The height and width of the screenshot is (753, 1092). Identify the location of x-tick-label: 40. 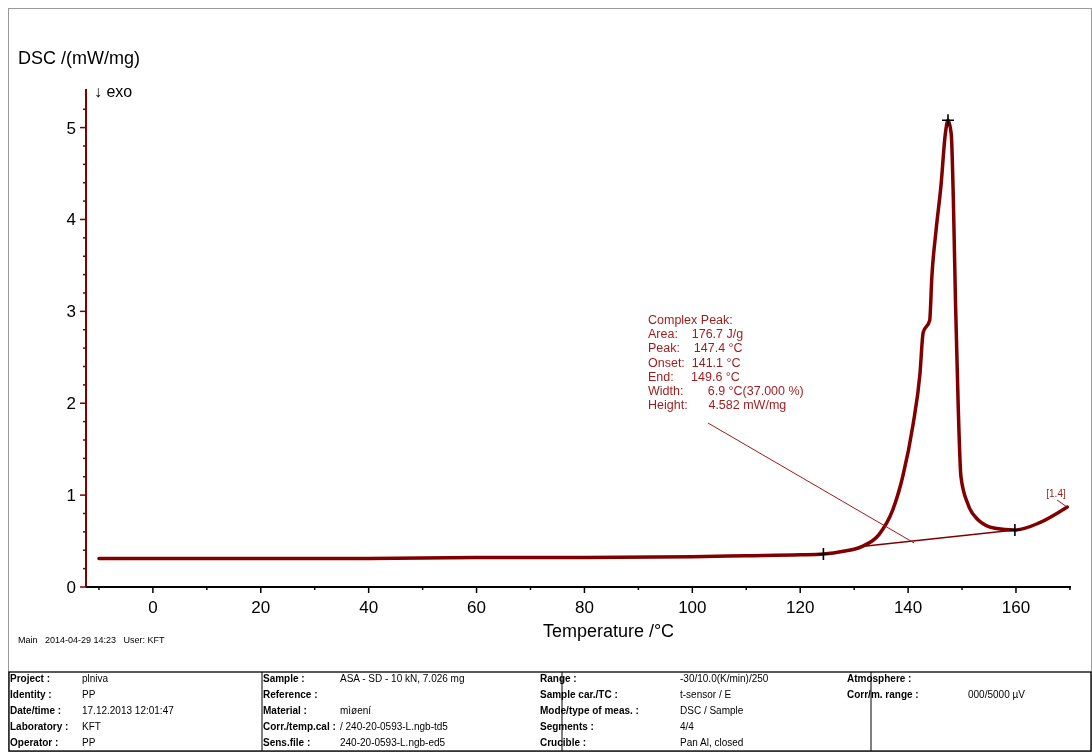
(369, 607).